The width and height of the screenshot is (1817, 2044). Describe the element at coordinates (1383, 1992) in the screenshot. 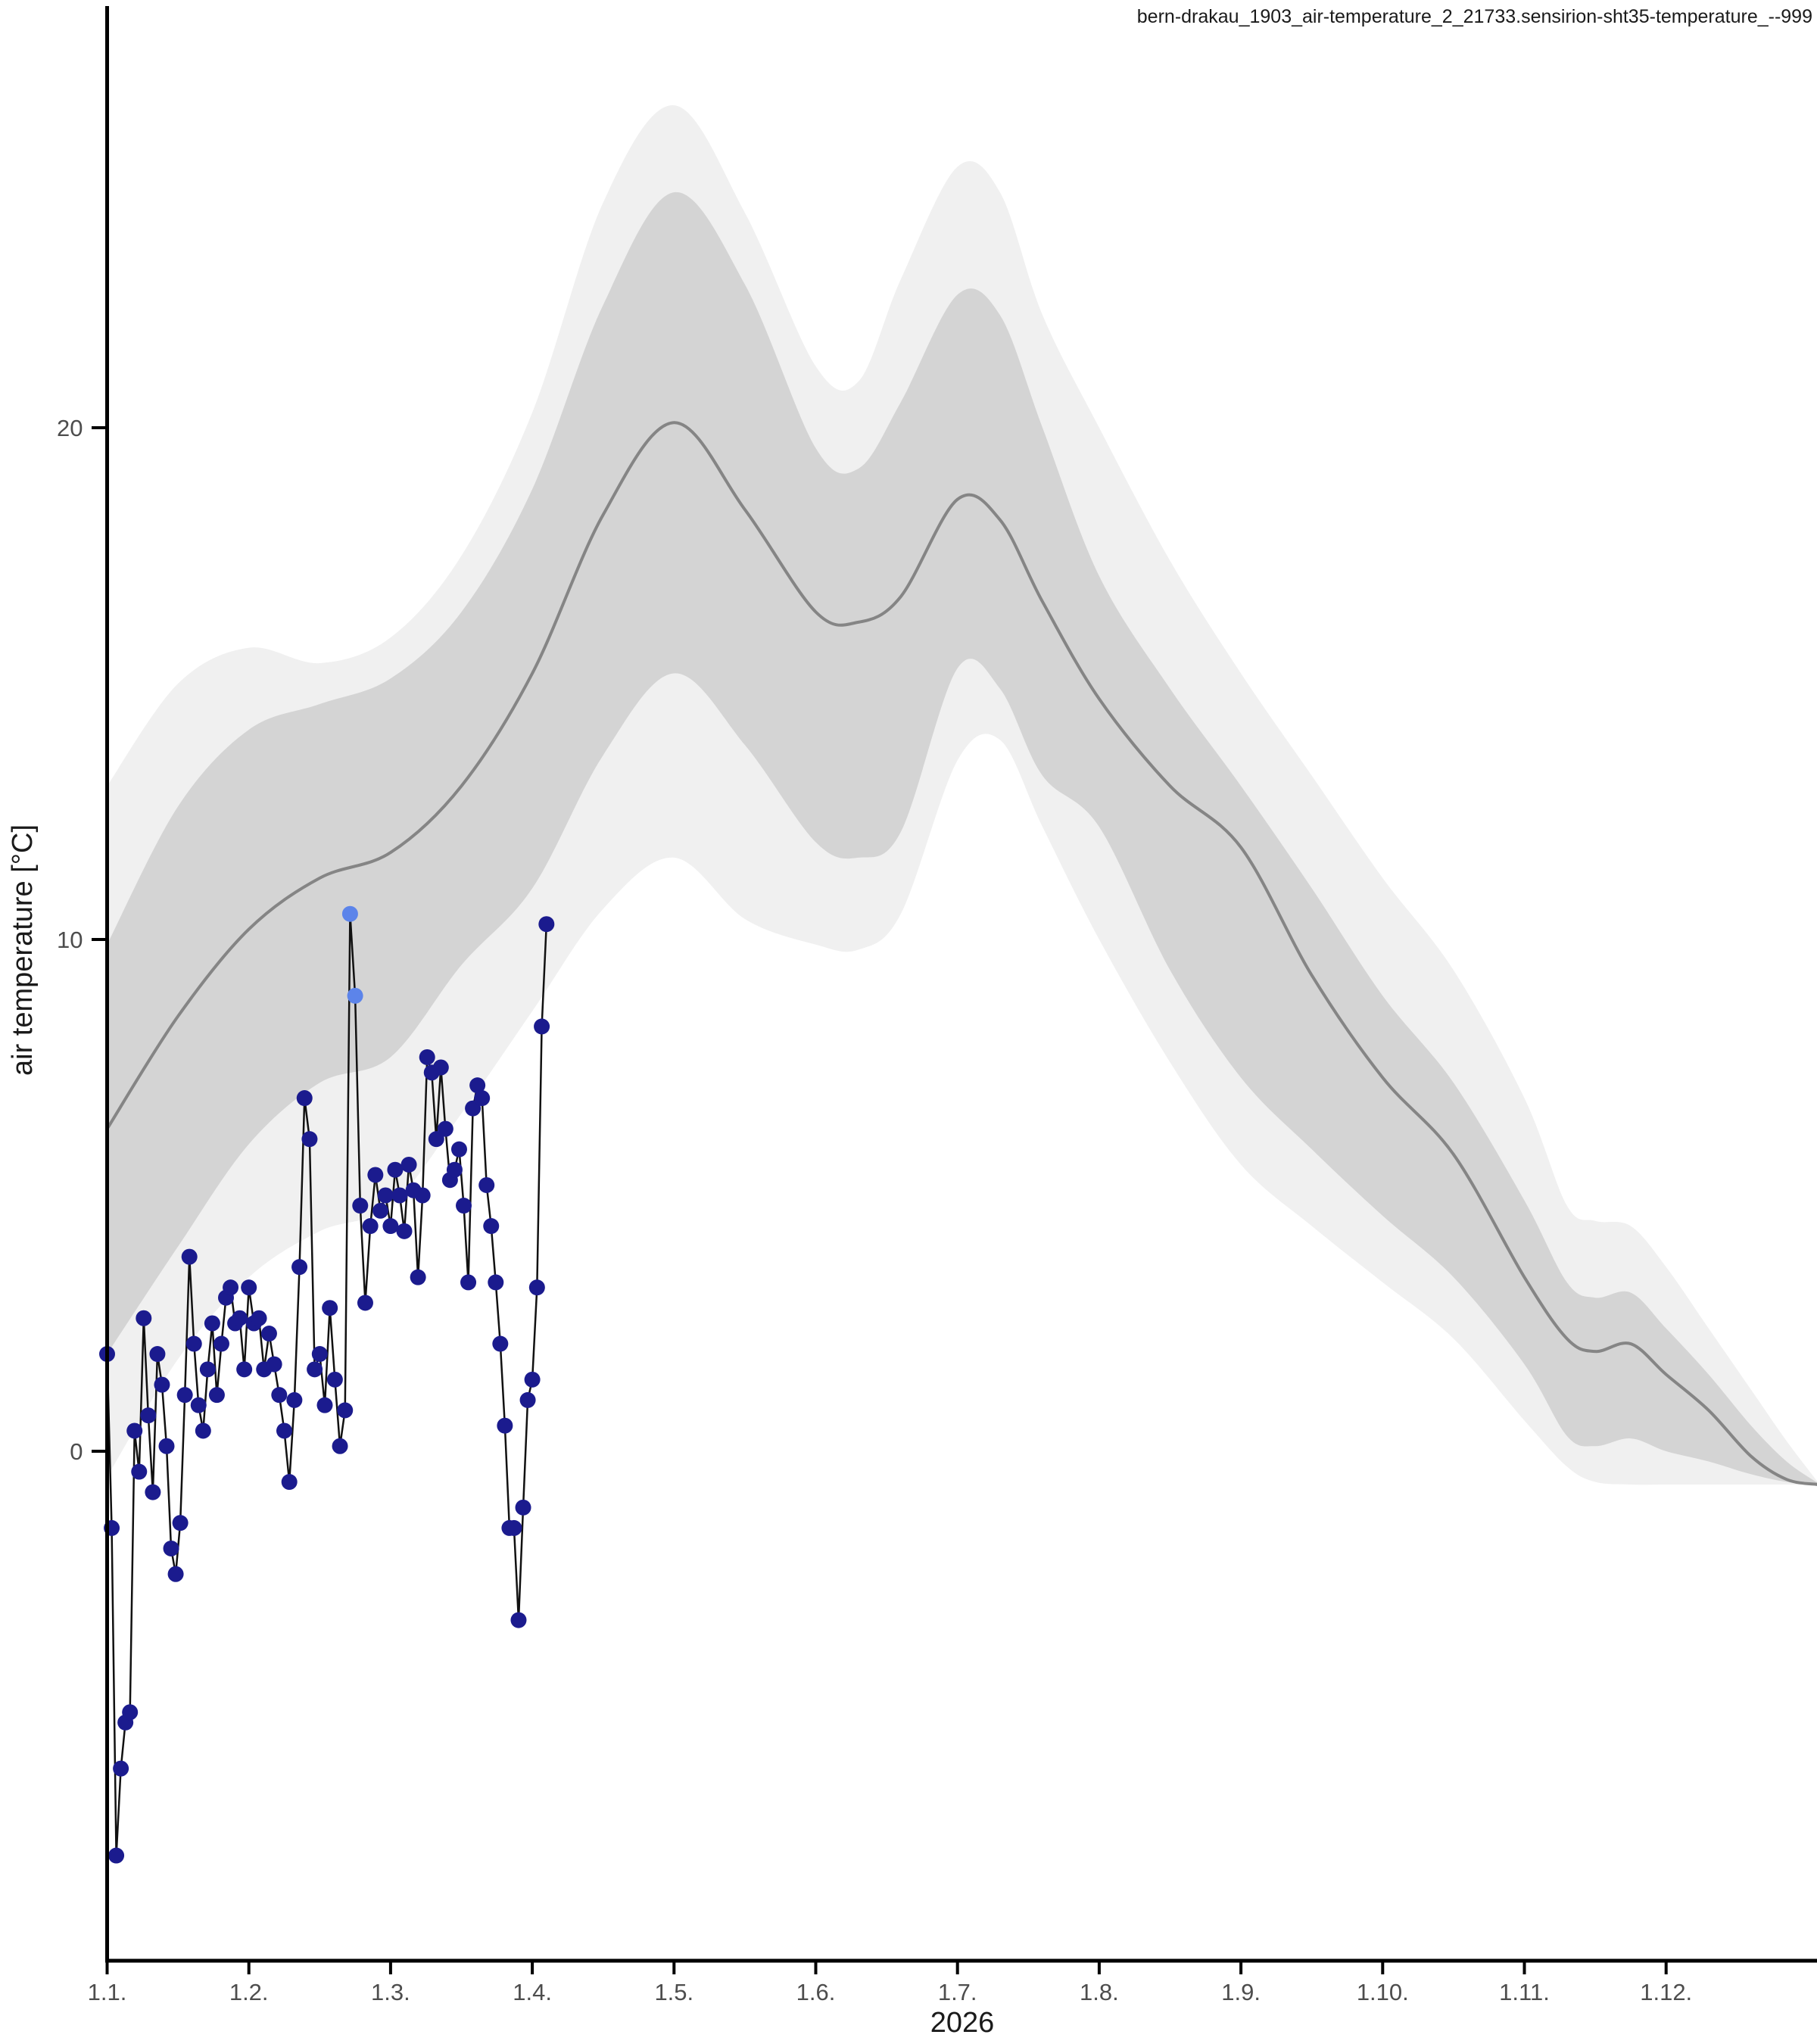

I see `x-tick-label: 1.10.` at that location.